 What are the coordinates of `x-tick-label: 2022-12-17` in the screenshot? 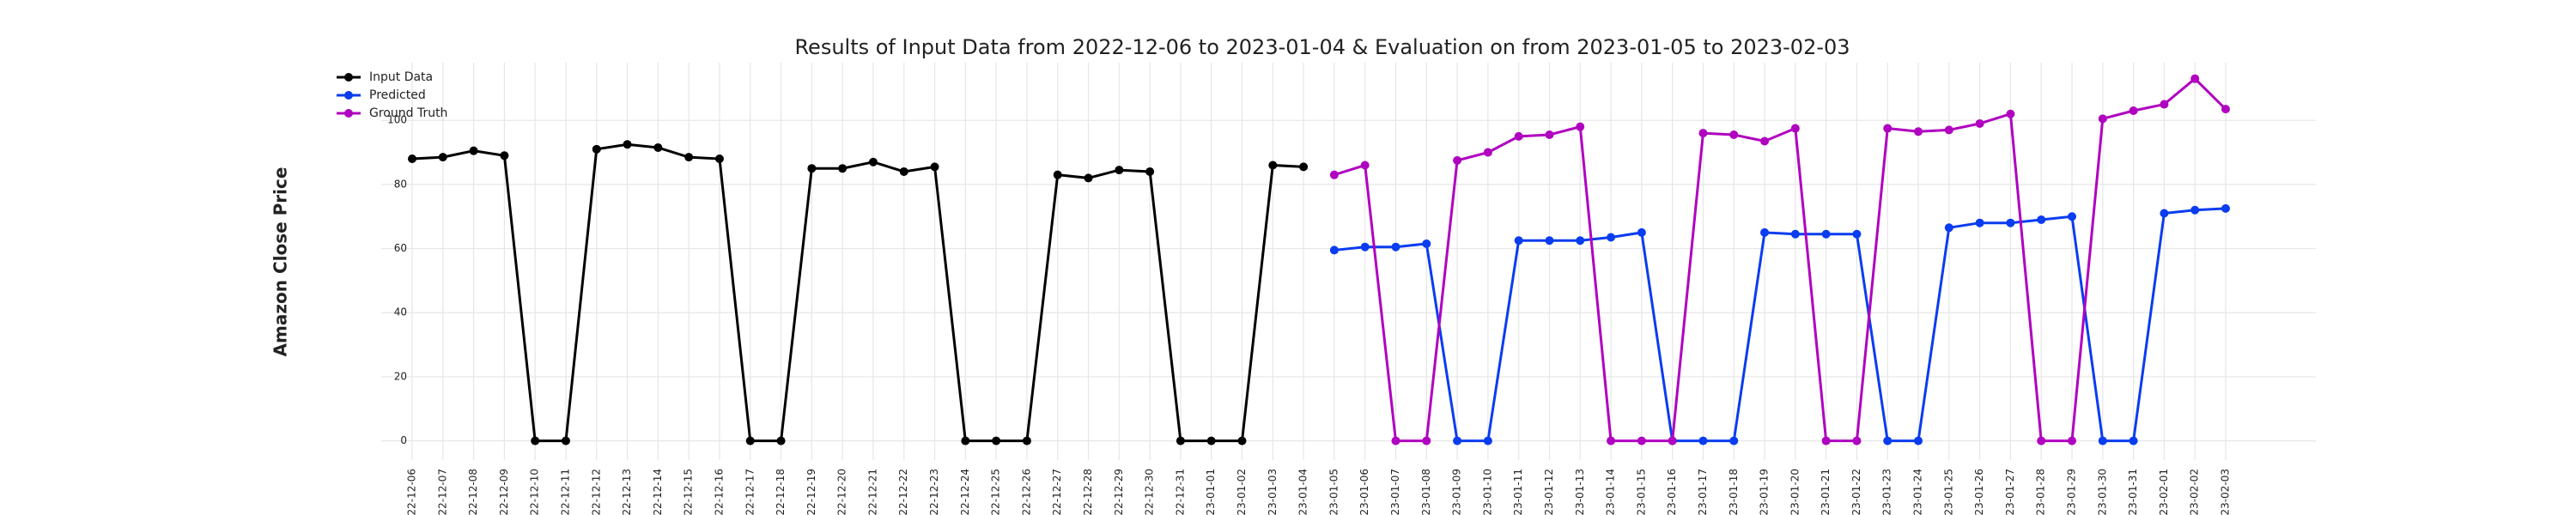 It's located at (750, 492).